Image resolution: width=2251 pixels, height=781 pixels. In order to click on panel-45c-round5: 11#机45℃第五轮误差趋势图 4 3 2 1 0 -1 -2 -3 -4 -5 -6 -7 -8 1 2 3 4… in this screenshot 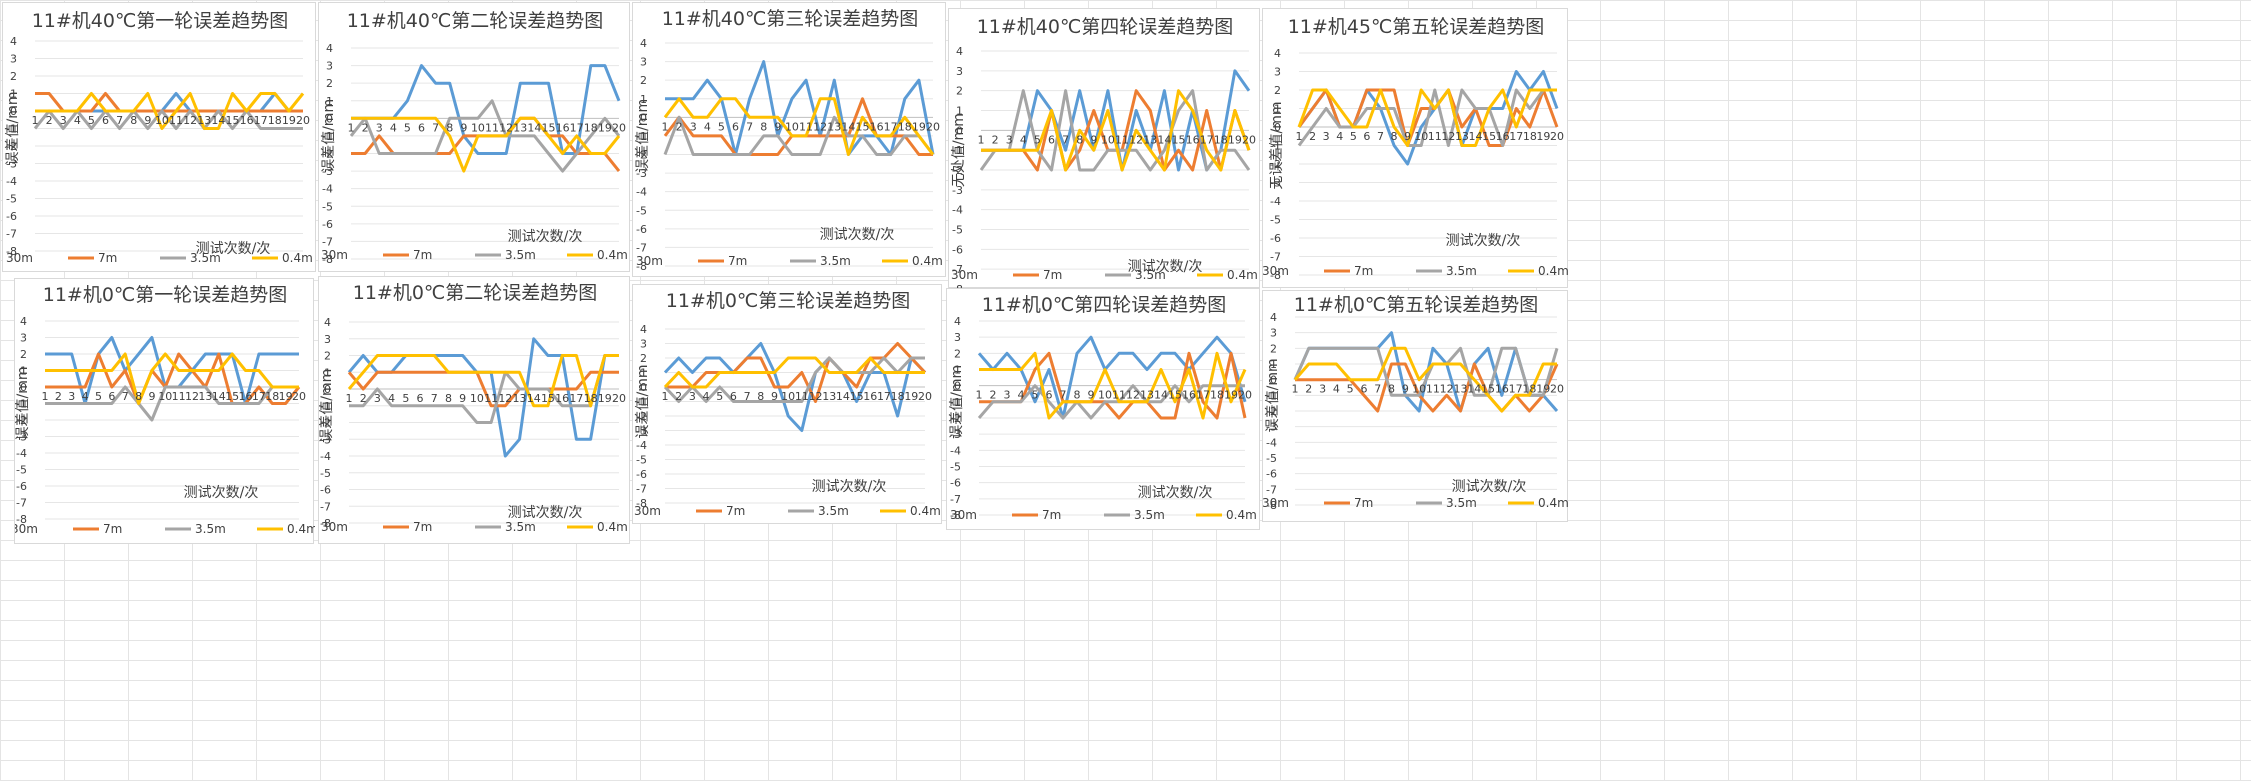, I will do `click(1415, 148)`.